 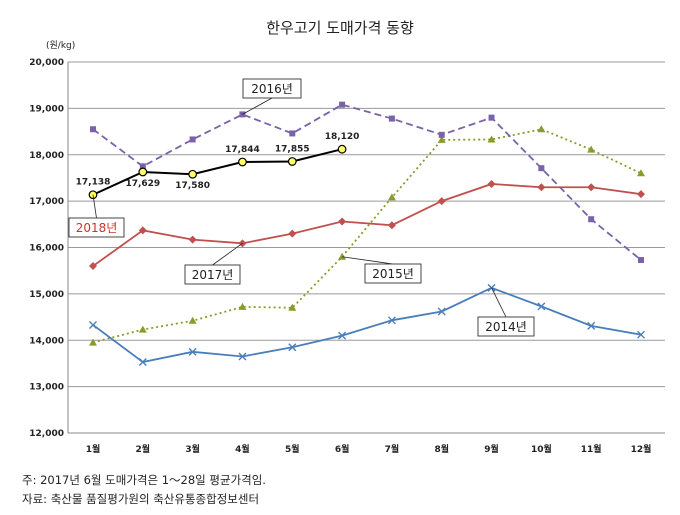 I want to click on x-tick-label: 1월, so click(x=93, y=449).